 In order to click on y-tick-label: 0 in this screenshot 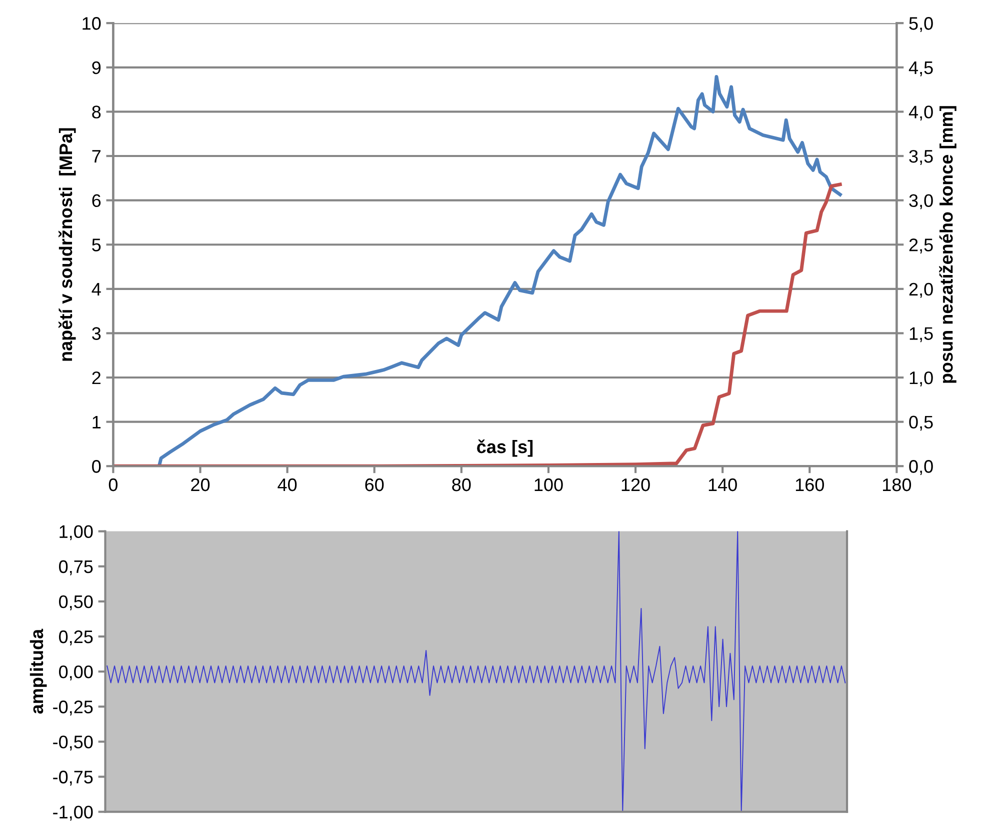, I will do `click(96, 466)`.